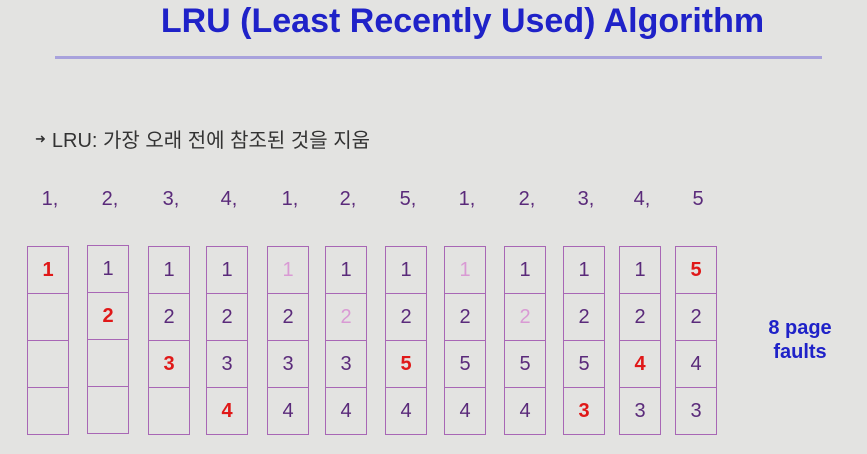 This screenshot has height=454, width=867. Describe the element at coordinates (698, 199) in the screenshot. I see `reference-item: 5` at that location.